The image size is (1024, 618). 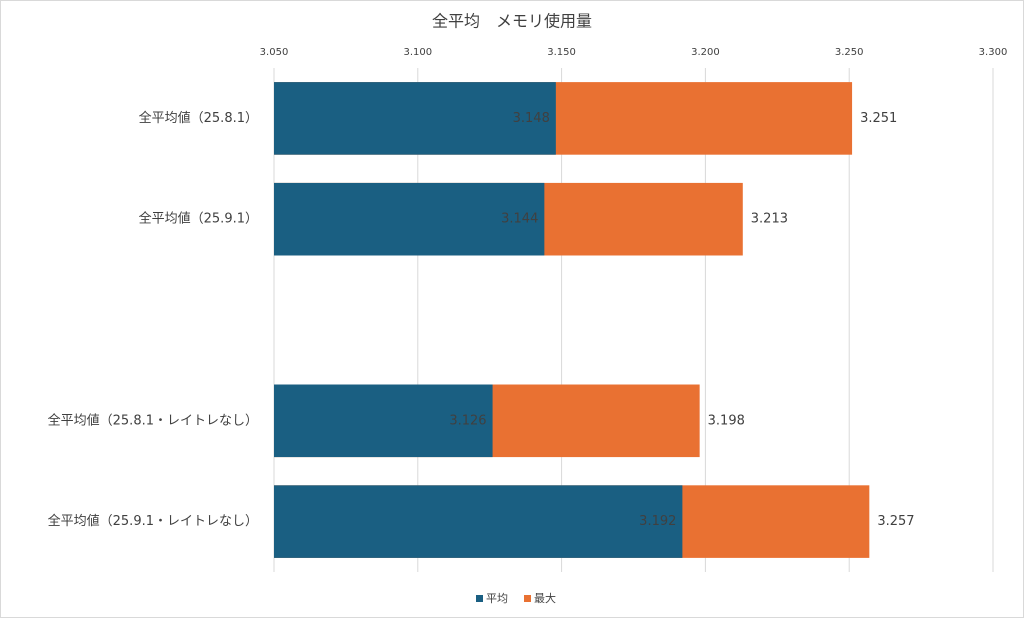 What do you see at coordinates (705, 52) in the screenshot?
I see `x-tick-label: 3.200` at bounding box center [705, 52].